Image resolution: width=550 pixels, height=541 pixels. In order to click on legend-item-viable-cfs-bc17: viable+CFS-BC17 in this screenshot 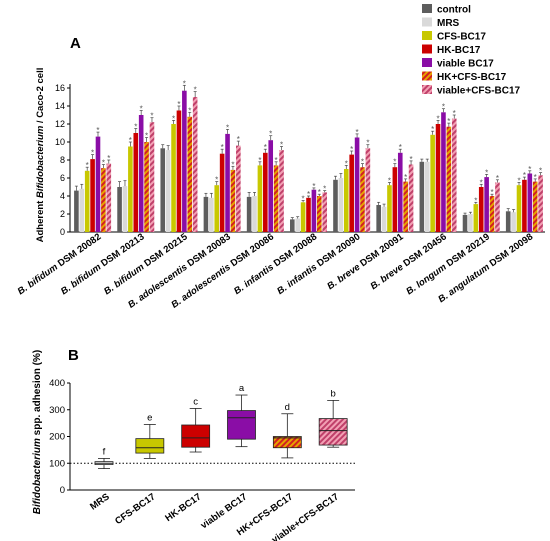, I will do `click(471, 91)`.